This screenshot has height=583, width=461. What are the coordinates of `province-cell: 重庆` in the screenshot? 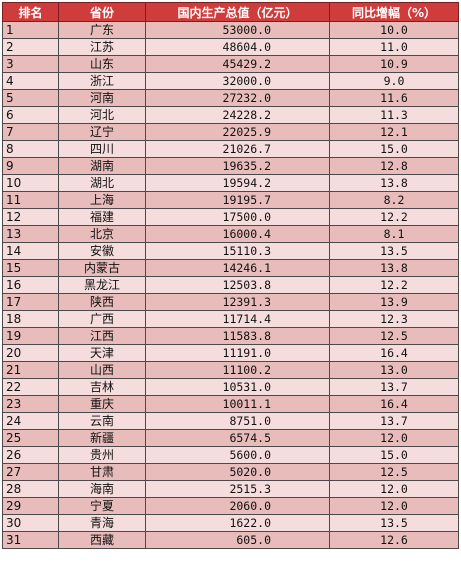 It's located at (102, 404).